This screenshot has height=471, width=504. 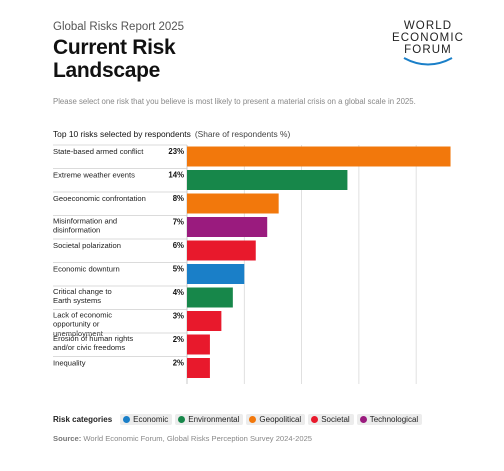 What do you see at coordinates (178, 269) in the screenshot?
I see `value-label: 5%` at bounding box center [178, 269].